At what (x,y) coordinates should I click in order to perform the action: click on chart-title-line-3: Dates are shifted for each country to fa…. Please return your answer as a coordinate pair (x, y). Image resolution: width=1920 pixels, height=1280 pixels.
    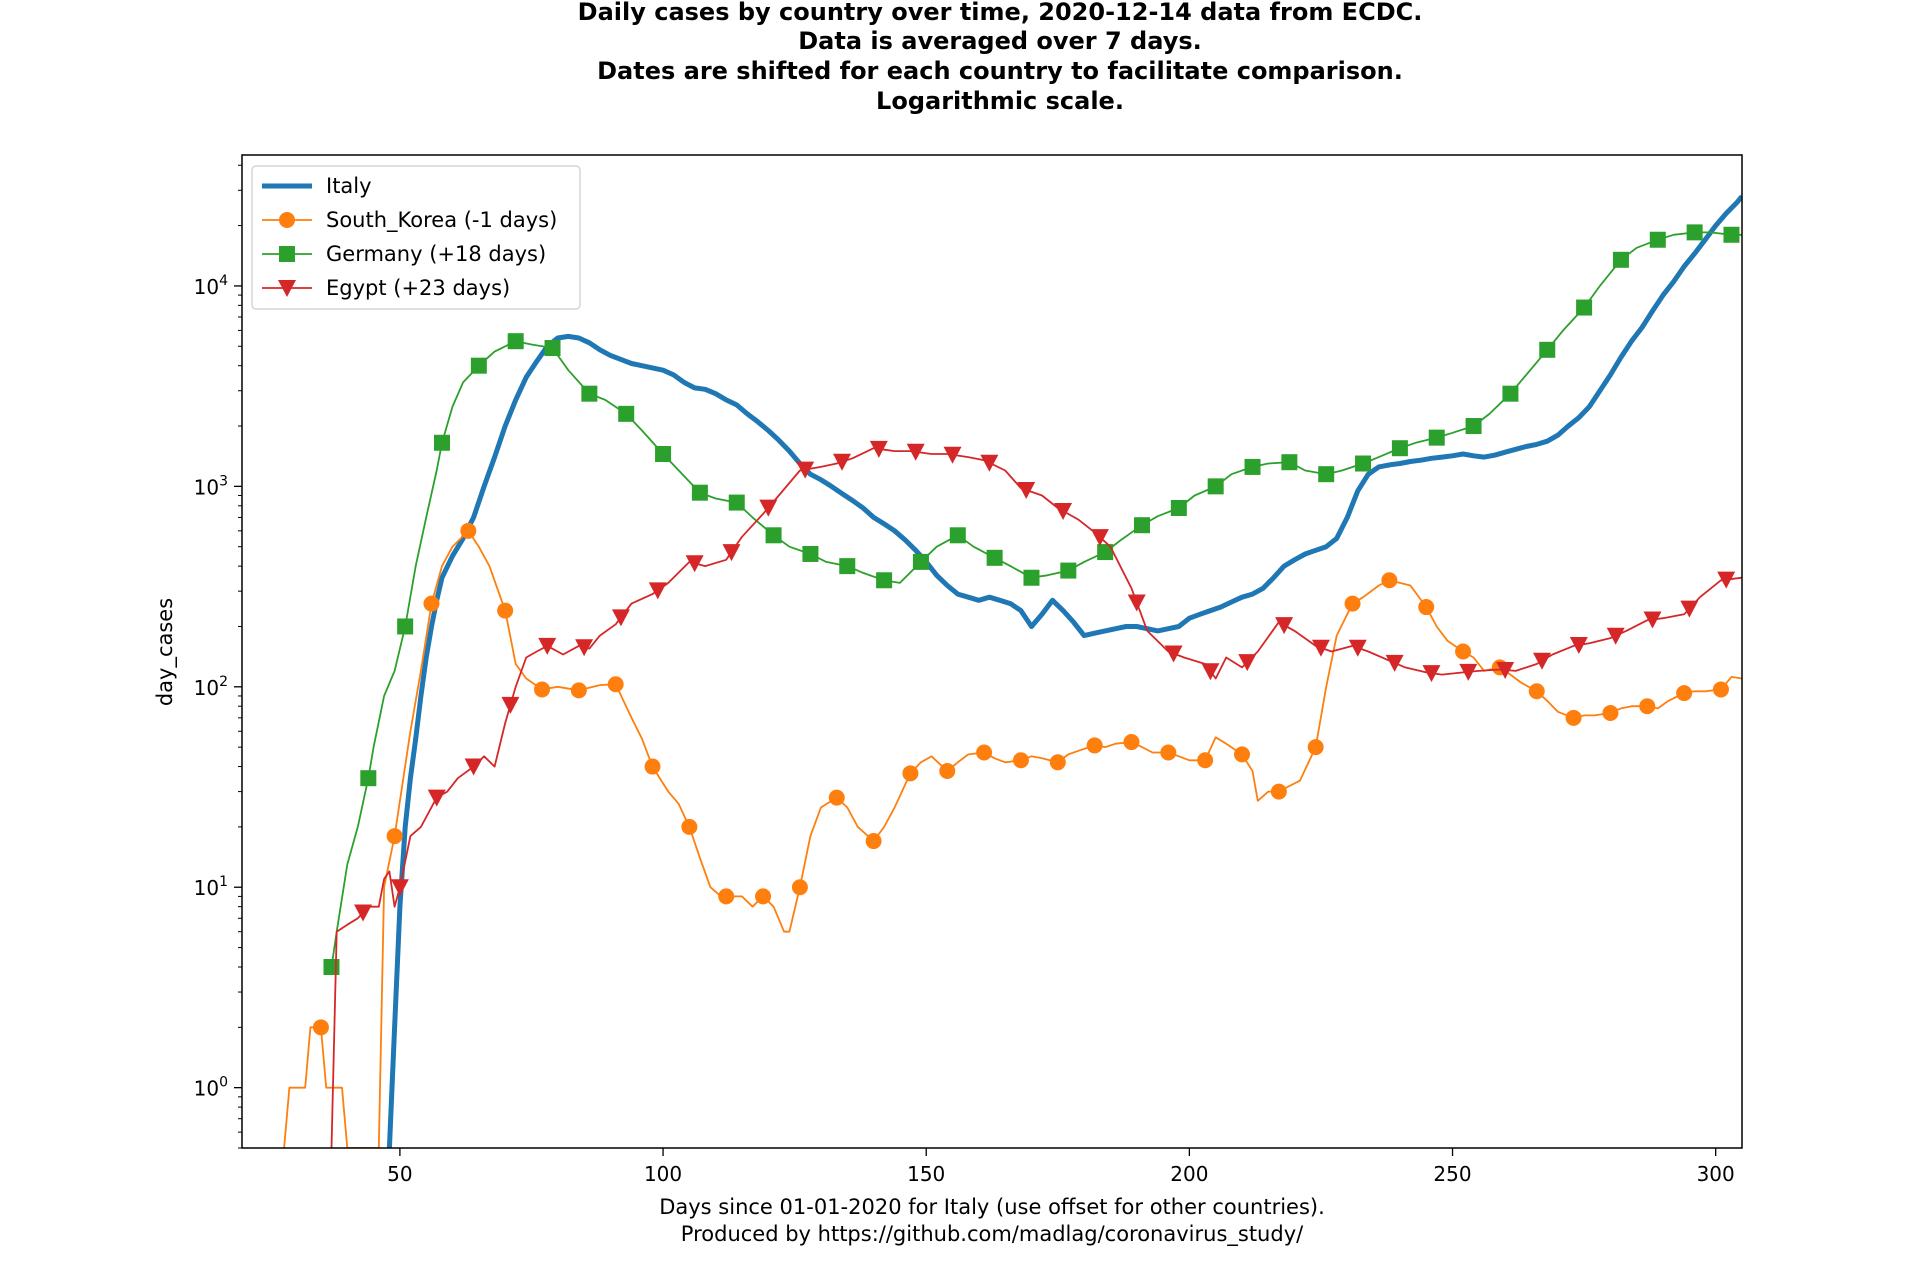
    Looking at the image, I should click on (1000, 71).